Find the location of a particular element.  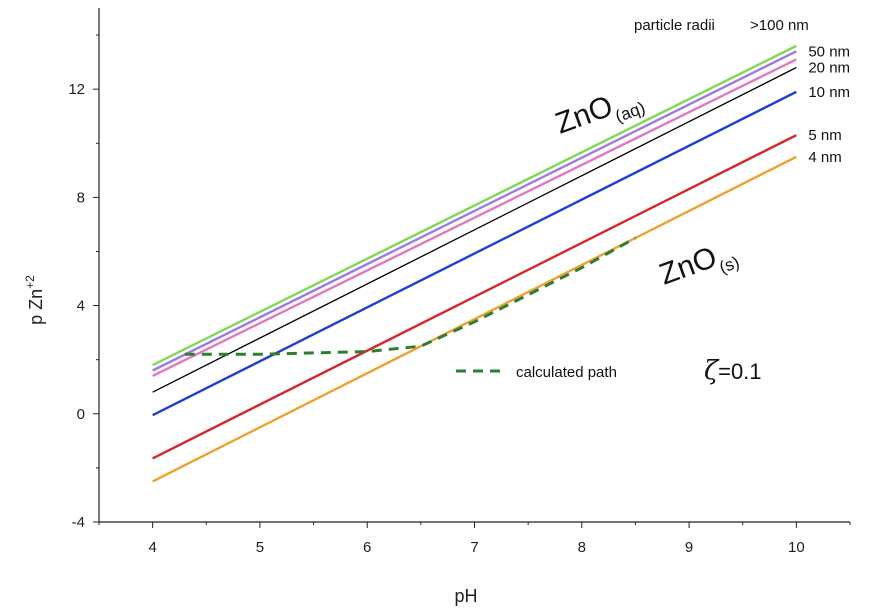

legend-title: particle radii is located at coordinates (674, 25).